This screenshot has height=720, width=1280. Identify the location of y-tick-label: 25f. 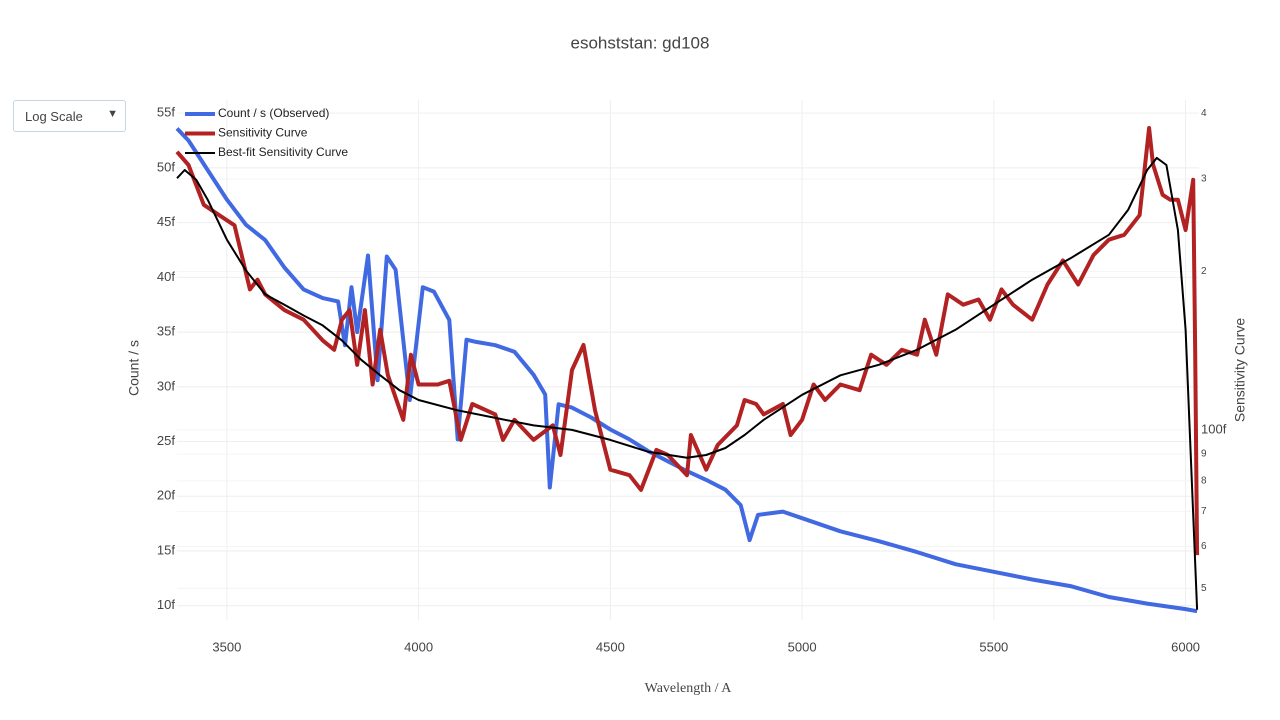
(166, 440).